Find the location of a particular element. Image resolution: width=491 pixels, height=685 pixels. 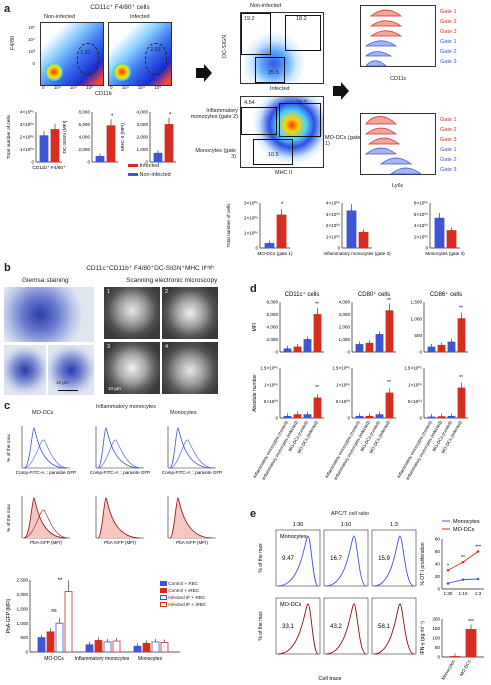

e-ifn-cat: Monocytes is located at coordinates (448, 669).